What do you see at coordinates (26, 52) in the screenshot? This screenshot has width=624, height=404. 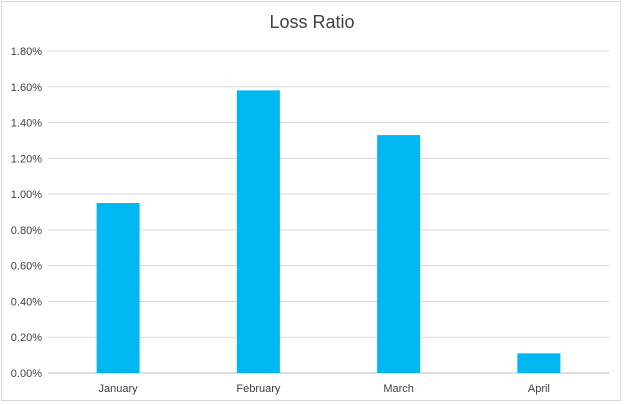 I see `y-tick-label: 1.80%` at bounding box center [26, 52].